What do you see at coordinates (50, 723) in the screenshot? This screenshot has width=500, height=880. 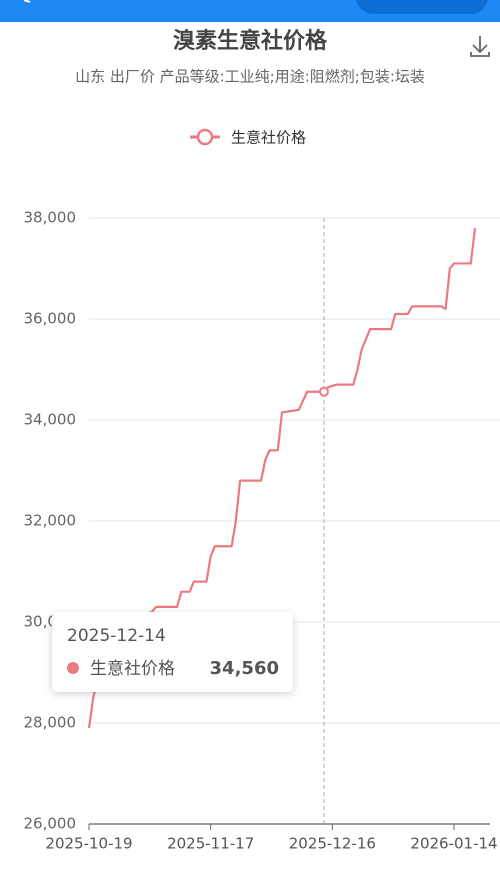 I see `y-tick-label: 28,000` at bounding box center [50, 723].